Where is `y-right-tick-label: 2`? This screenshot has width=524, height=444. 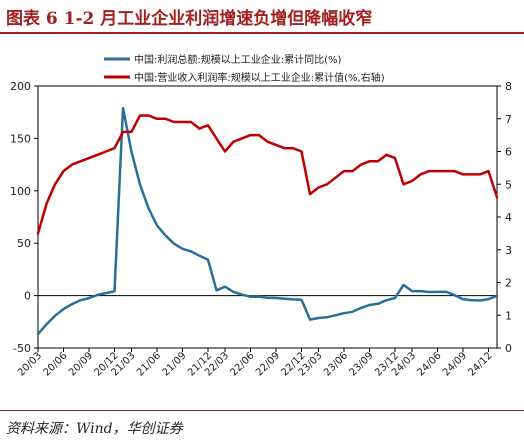
y-right-tick-label: 2 is located at coordinates (508, 283).